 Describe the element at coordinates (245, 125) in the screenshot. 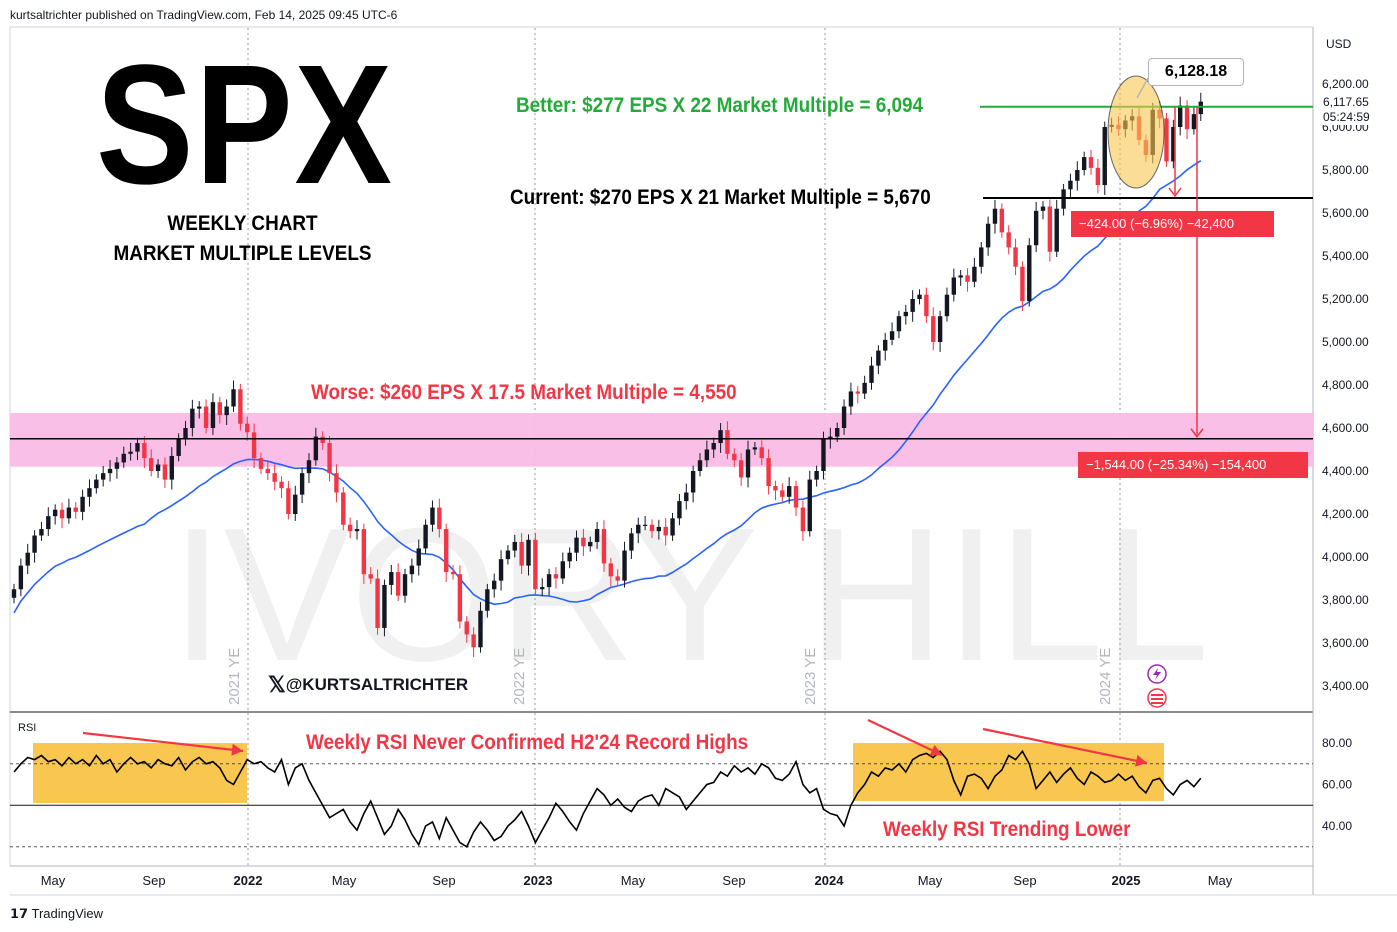

I see `ticker-title: SPX` at that location.